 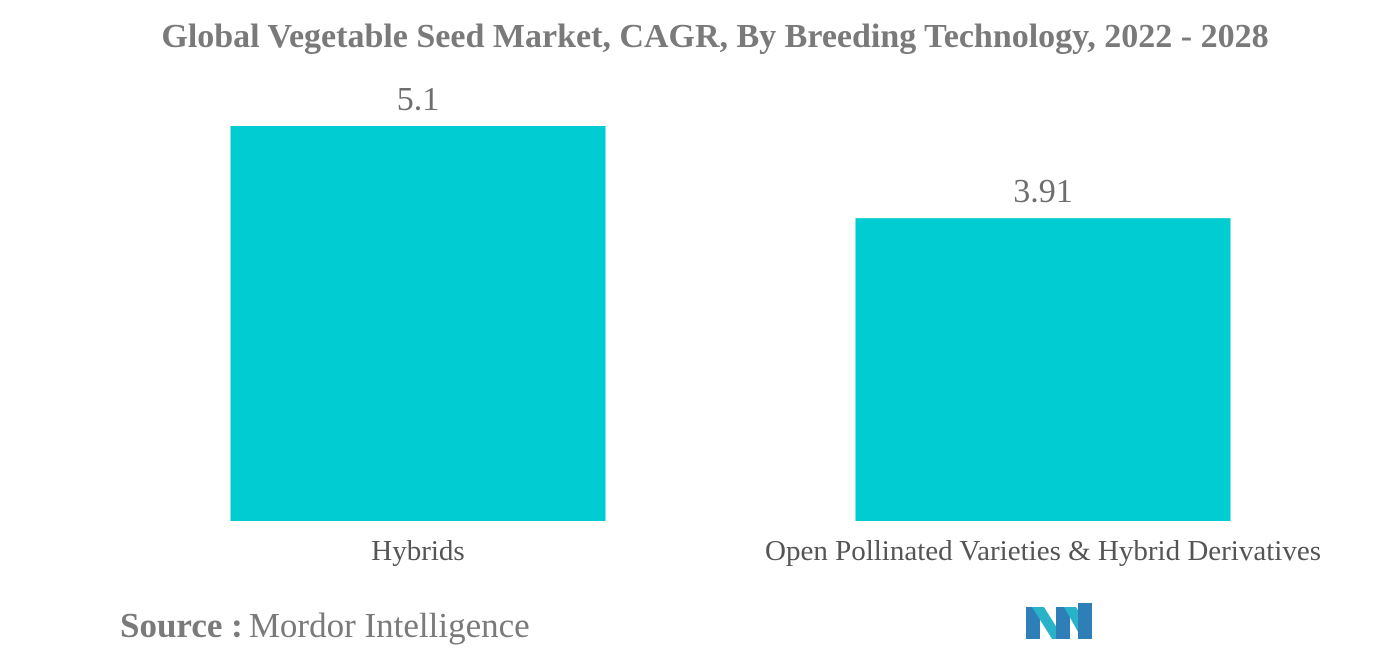 I want to click on logo-right-leg, so click(x=1085, y=621).